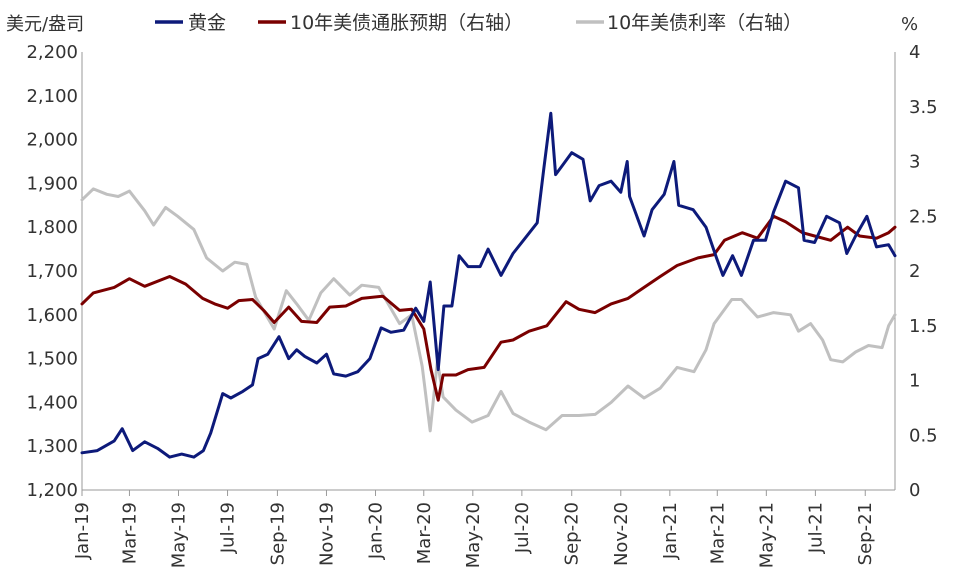  I want to click on right-tick-label: 2.5, so click(923, 216).